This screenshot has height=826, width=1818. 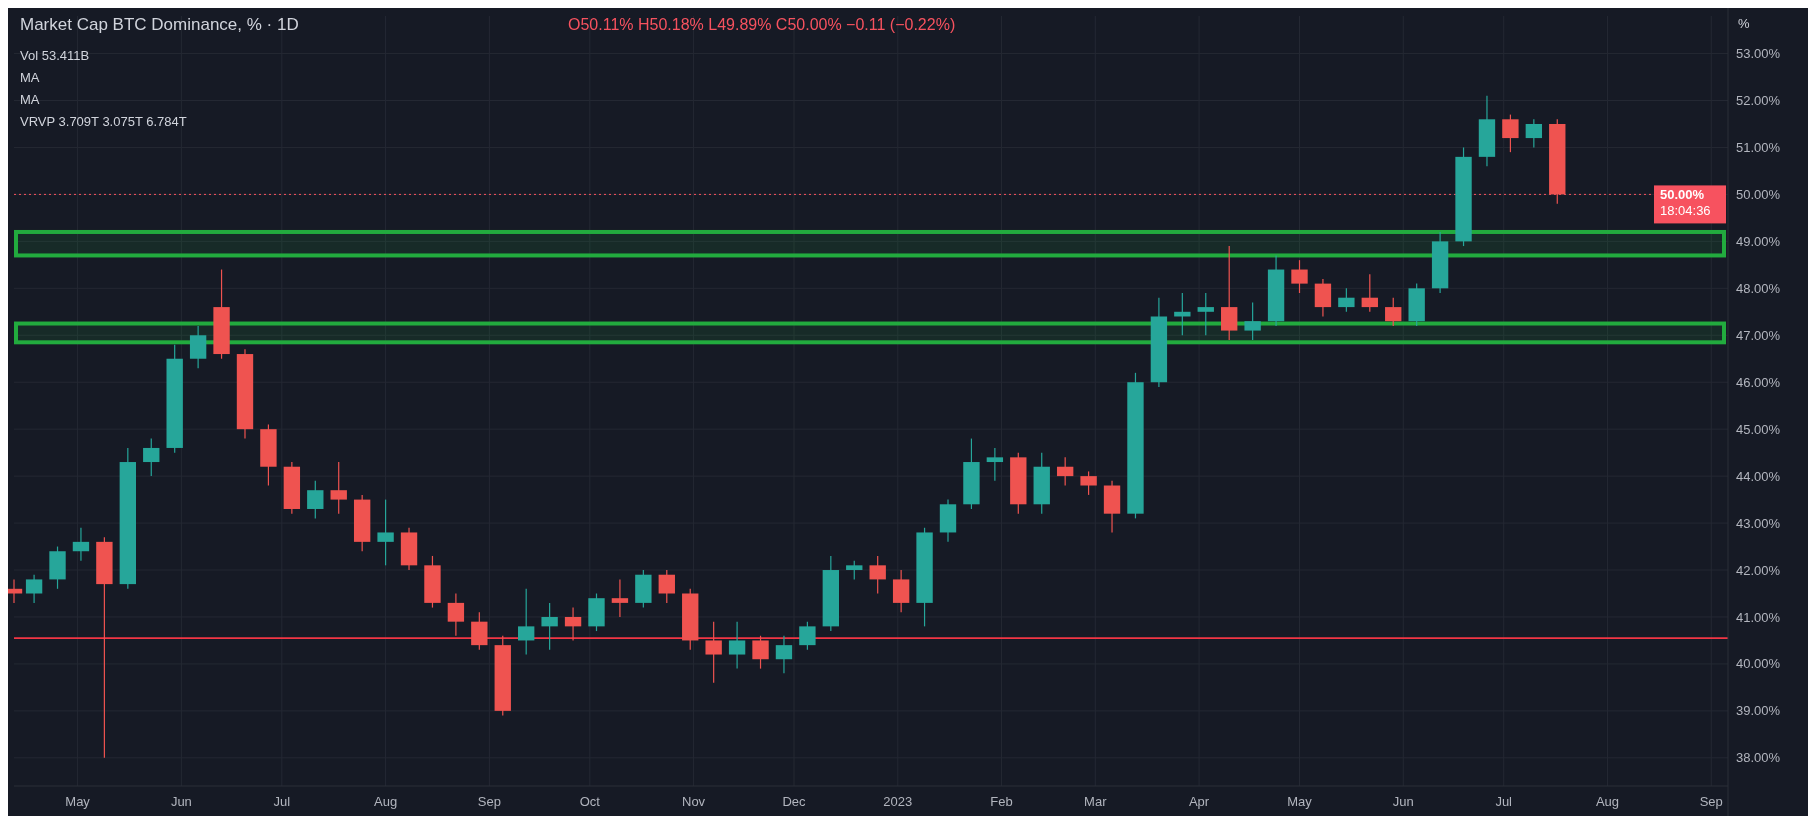 What do you see at coordinates (762, 24) in the screenshot?
I see `chart-subtitle: O50.11% H50.18% L49.89% C50.00% −0.11 (−0.22%)` at bounding box center [762, 24].